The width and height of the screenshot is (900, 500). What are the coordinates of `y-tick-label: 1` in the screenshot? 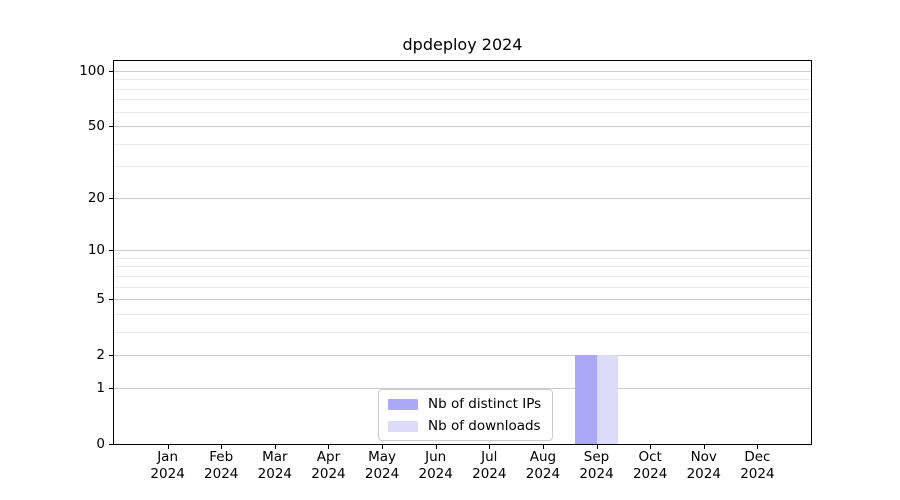 It's located at (100, 387).